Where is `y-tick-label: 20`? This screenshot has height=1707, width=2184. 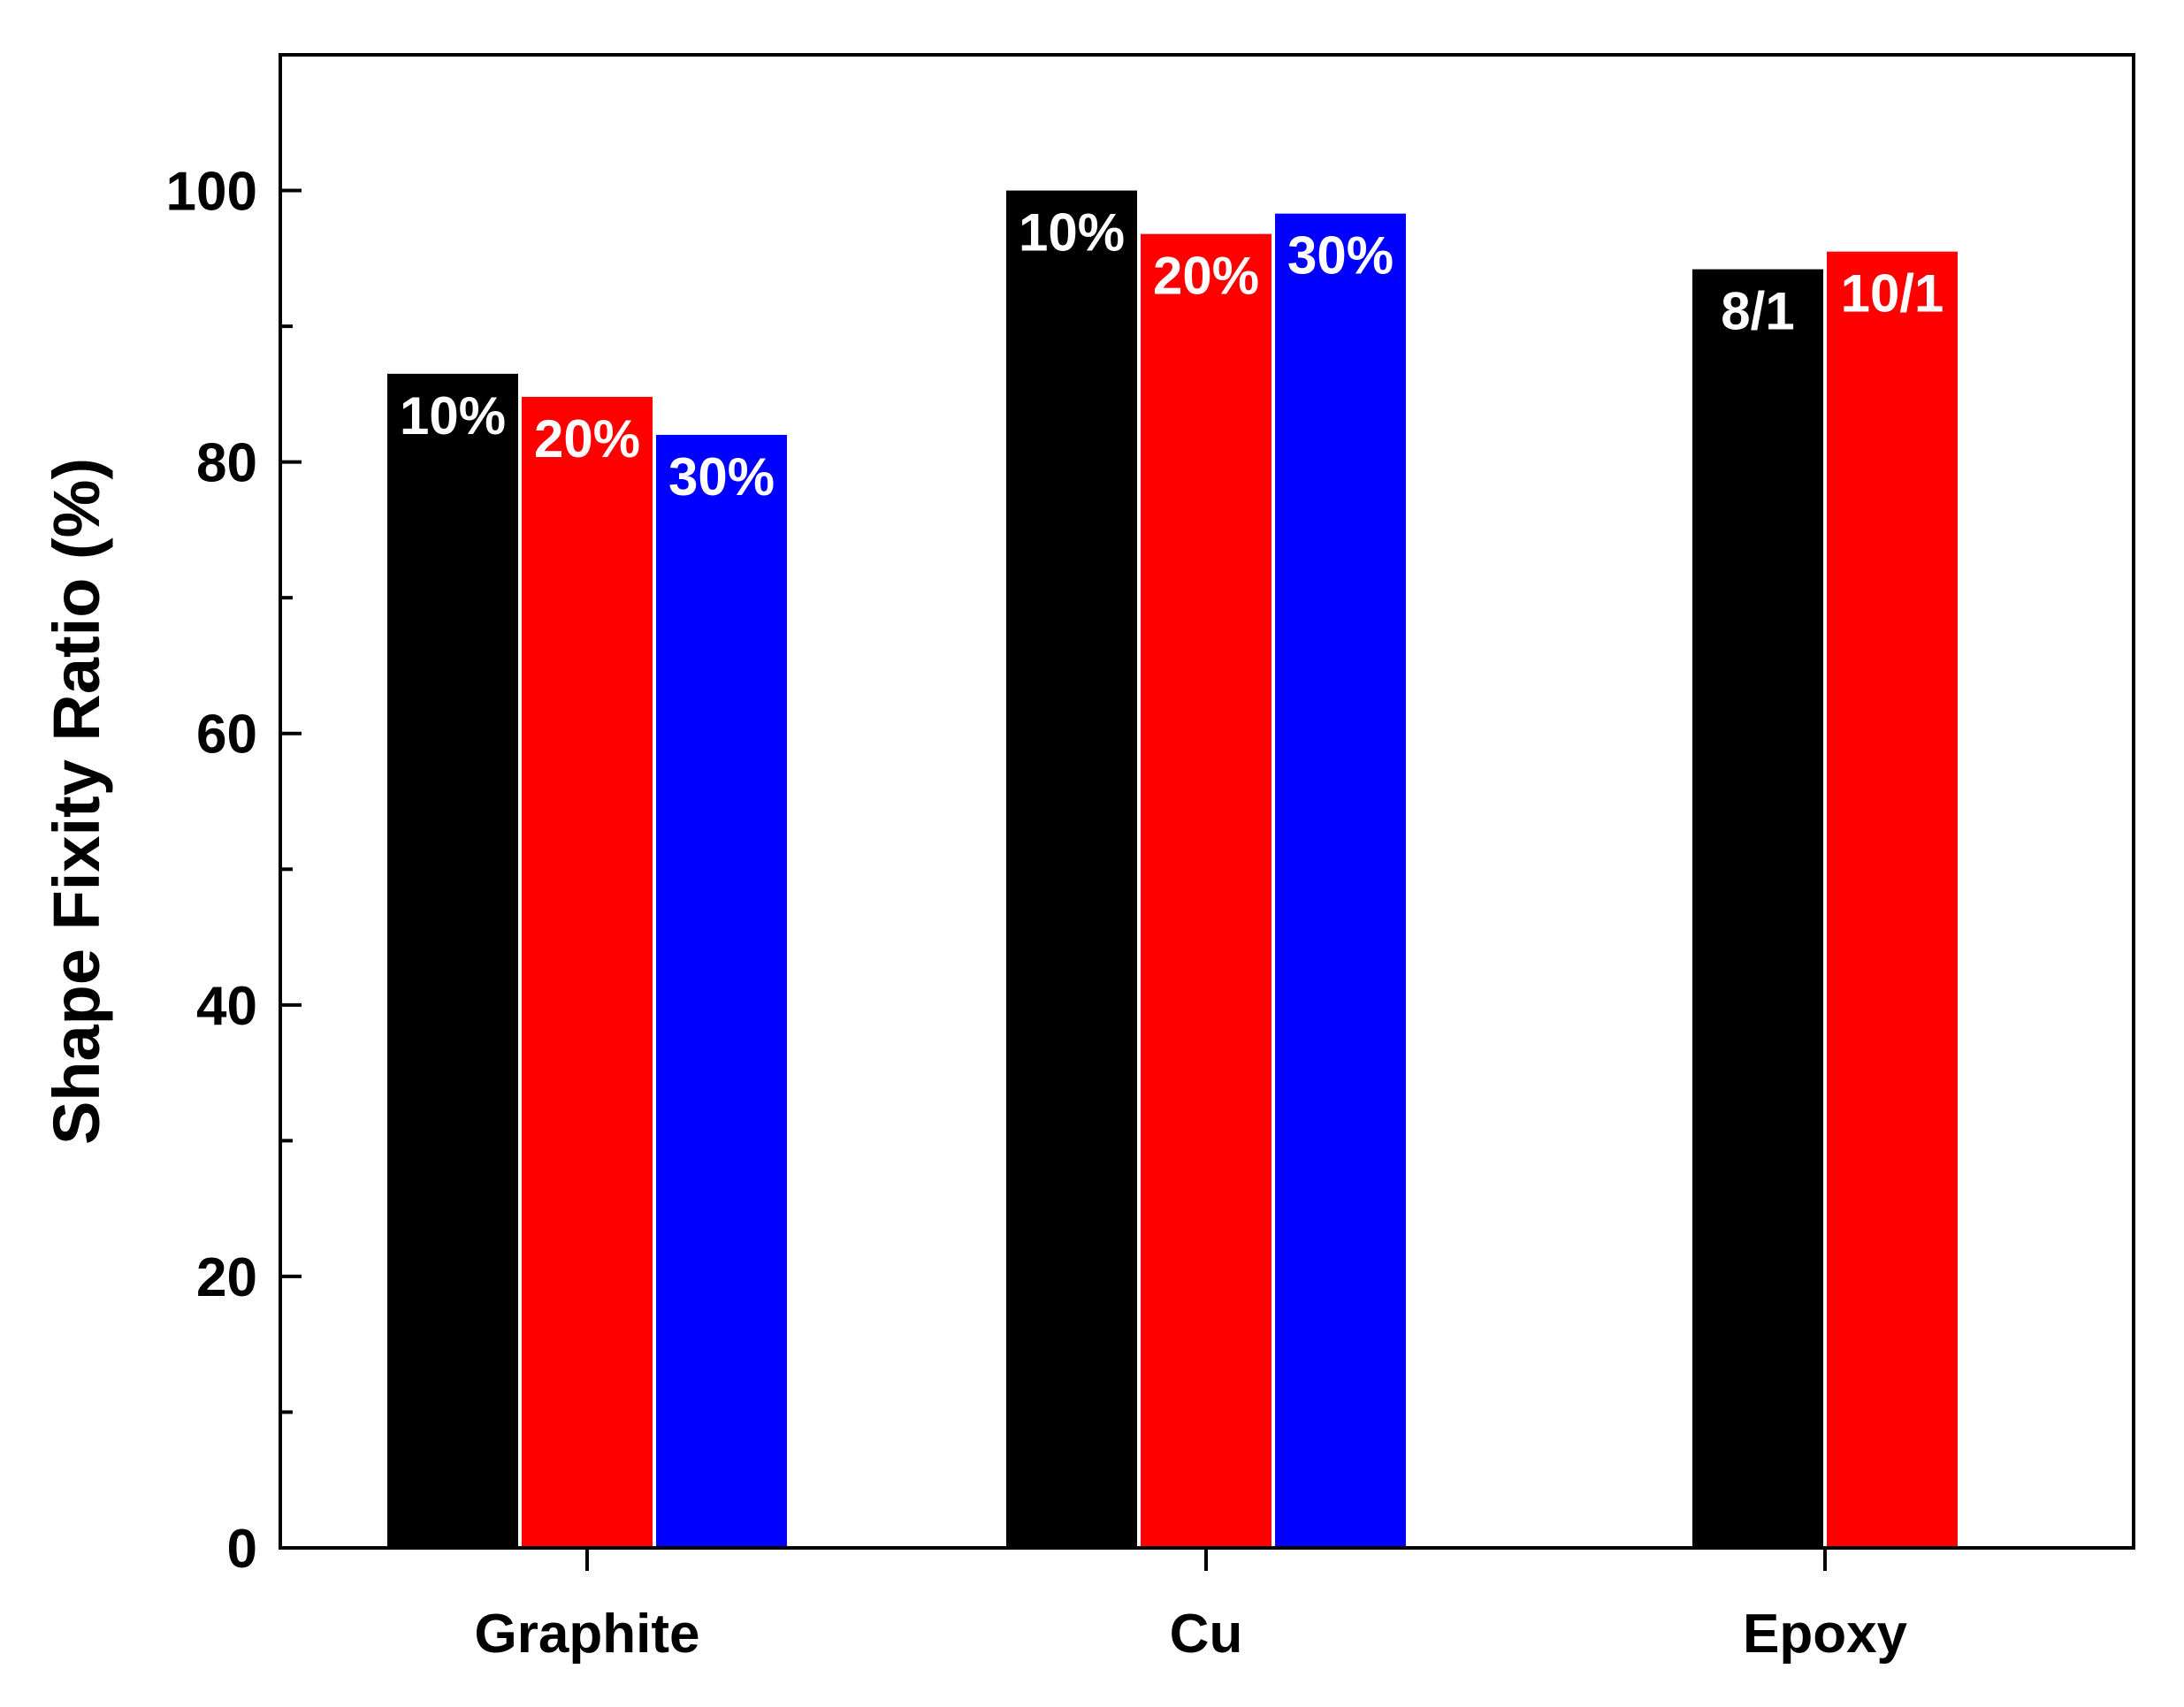 y-tick-label: 20 is located at coordinates (226, 1277).